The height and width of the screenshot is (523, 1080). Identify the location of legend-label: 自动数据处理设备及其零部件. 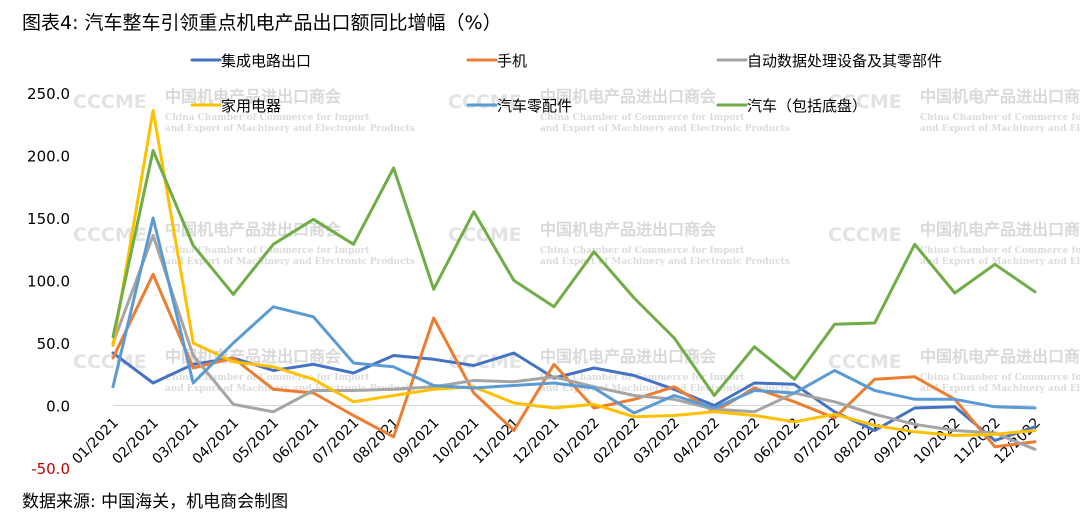
(844, 61).